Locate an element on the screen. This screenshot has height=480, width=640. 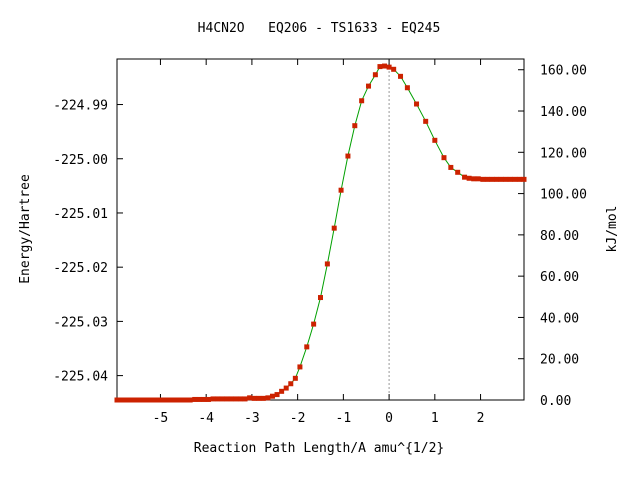
y2-tick-label: 20.00 is located at coordinates (559, 360).